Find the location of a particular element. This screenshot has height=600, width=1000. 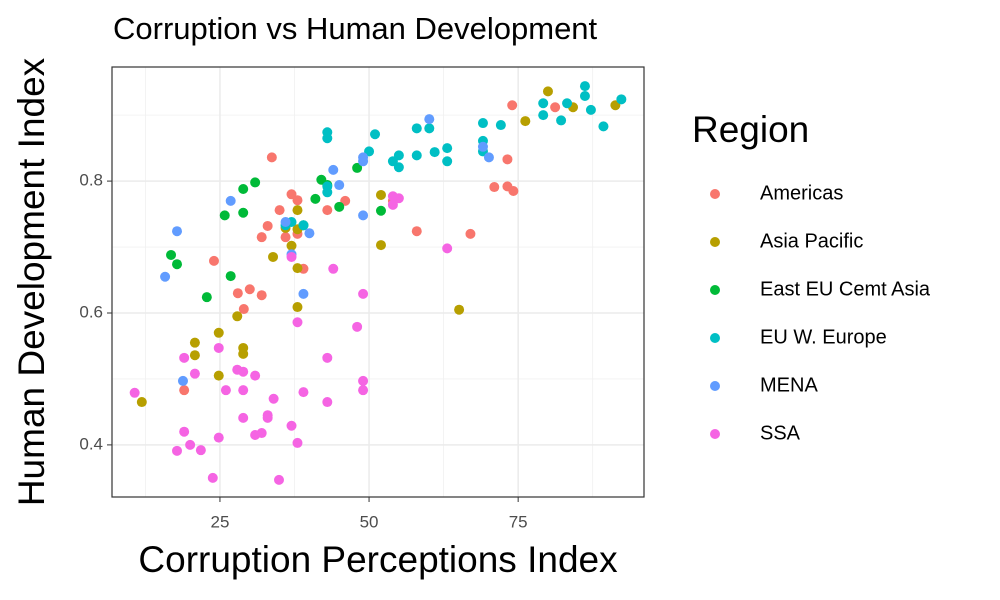

legend-title: Region is located at coordinates (750, 129).